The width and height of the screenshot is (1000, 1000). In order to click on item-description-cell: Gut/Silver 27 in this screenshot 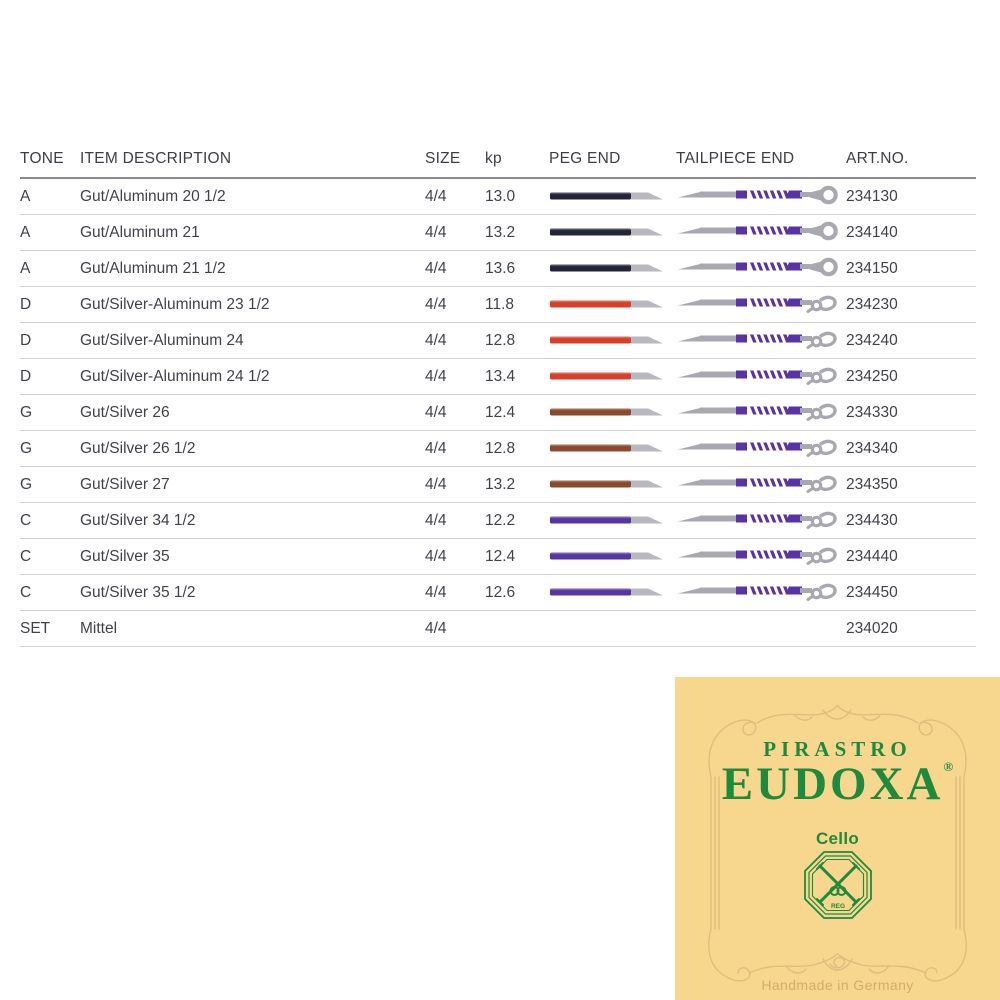, I will do `click(252, 484)`.